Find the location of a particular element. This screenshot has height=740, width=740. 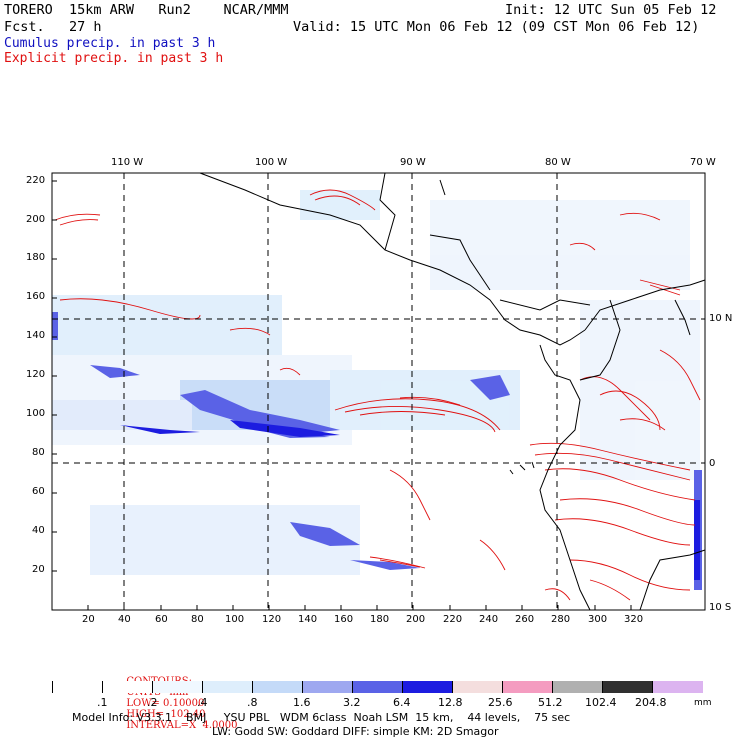

colorbar-label: 1.6 is located at coordinates (302, 702).